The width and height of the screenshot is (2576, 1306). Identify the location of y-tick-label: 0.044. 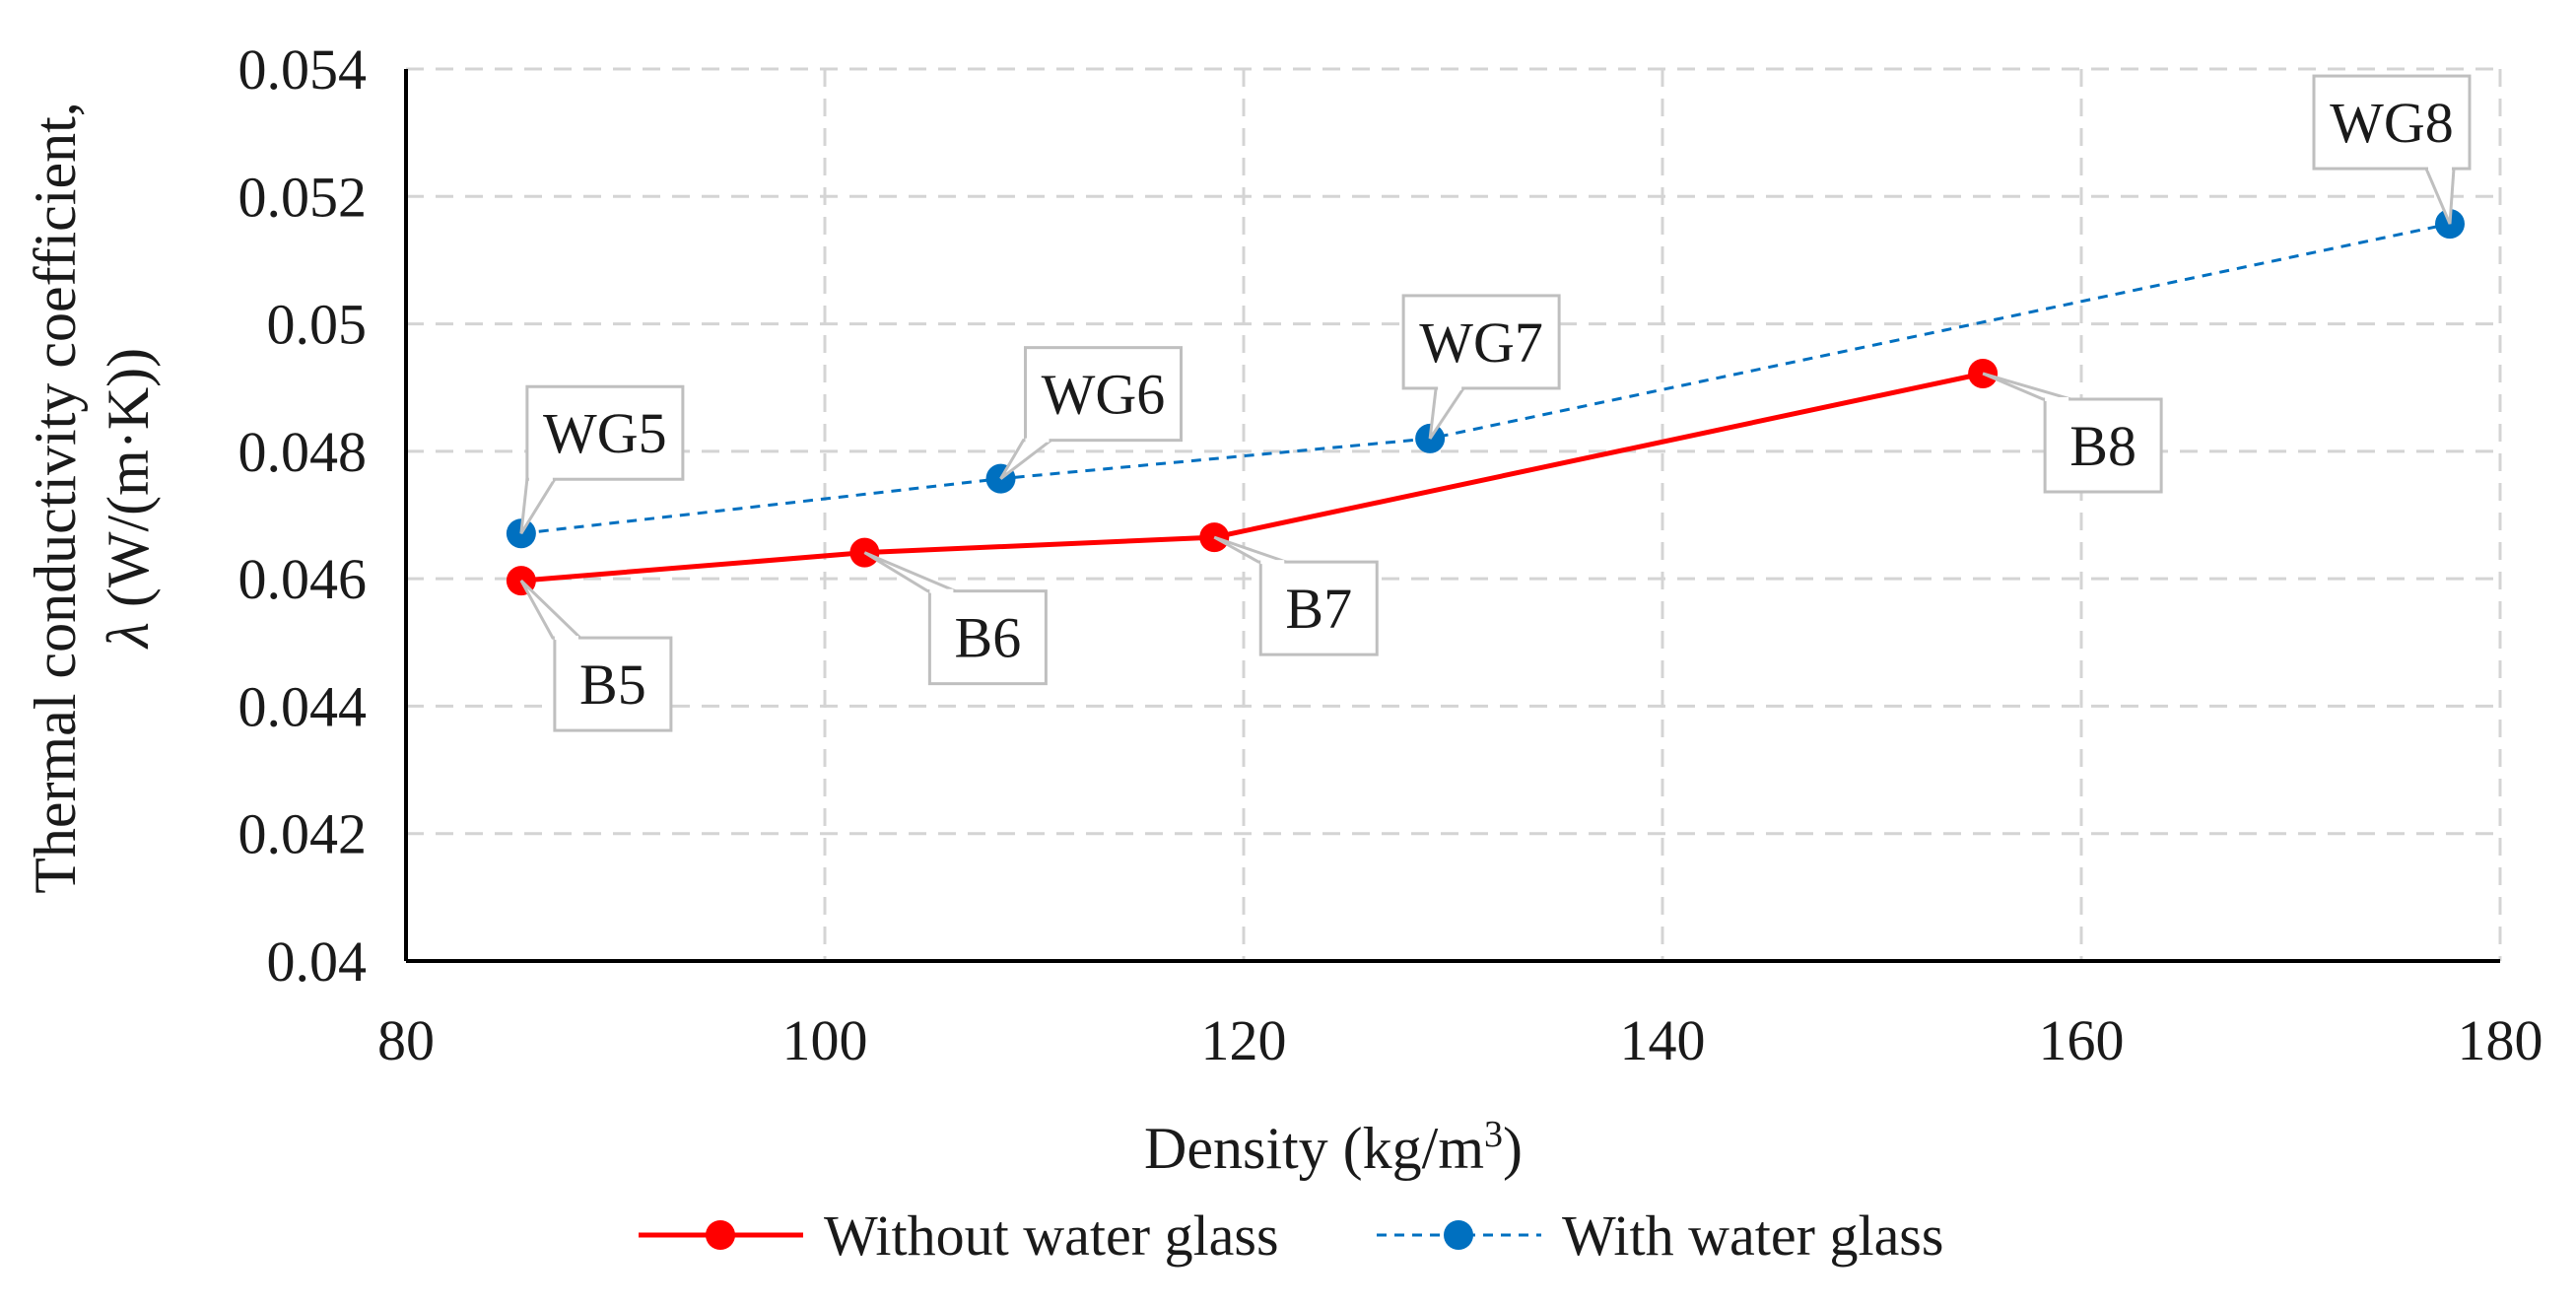
(303, 706).